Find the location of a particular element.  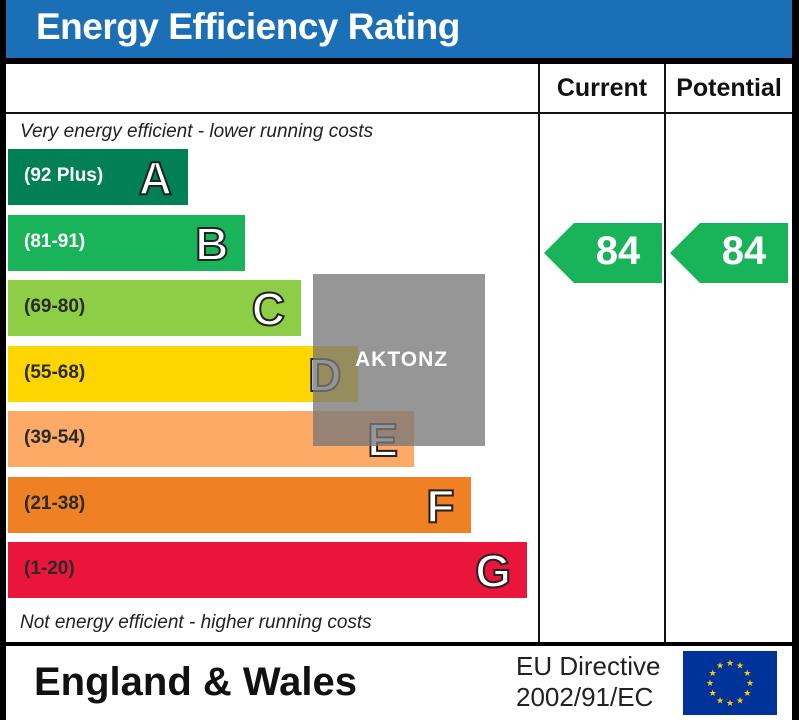

band-b: (81-91) B is located at coordinates (126, 242).